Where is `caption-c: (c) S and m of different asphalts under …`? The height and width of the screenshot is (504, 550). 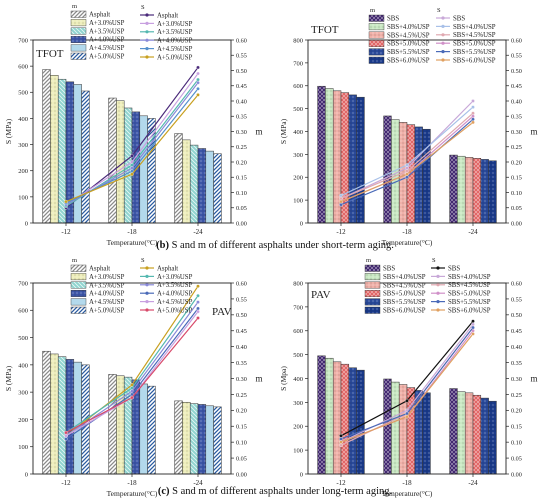 caption-c: (c) S and m of different asphalts under … is located at coordinates (275, 491).